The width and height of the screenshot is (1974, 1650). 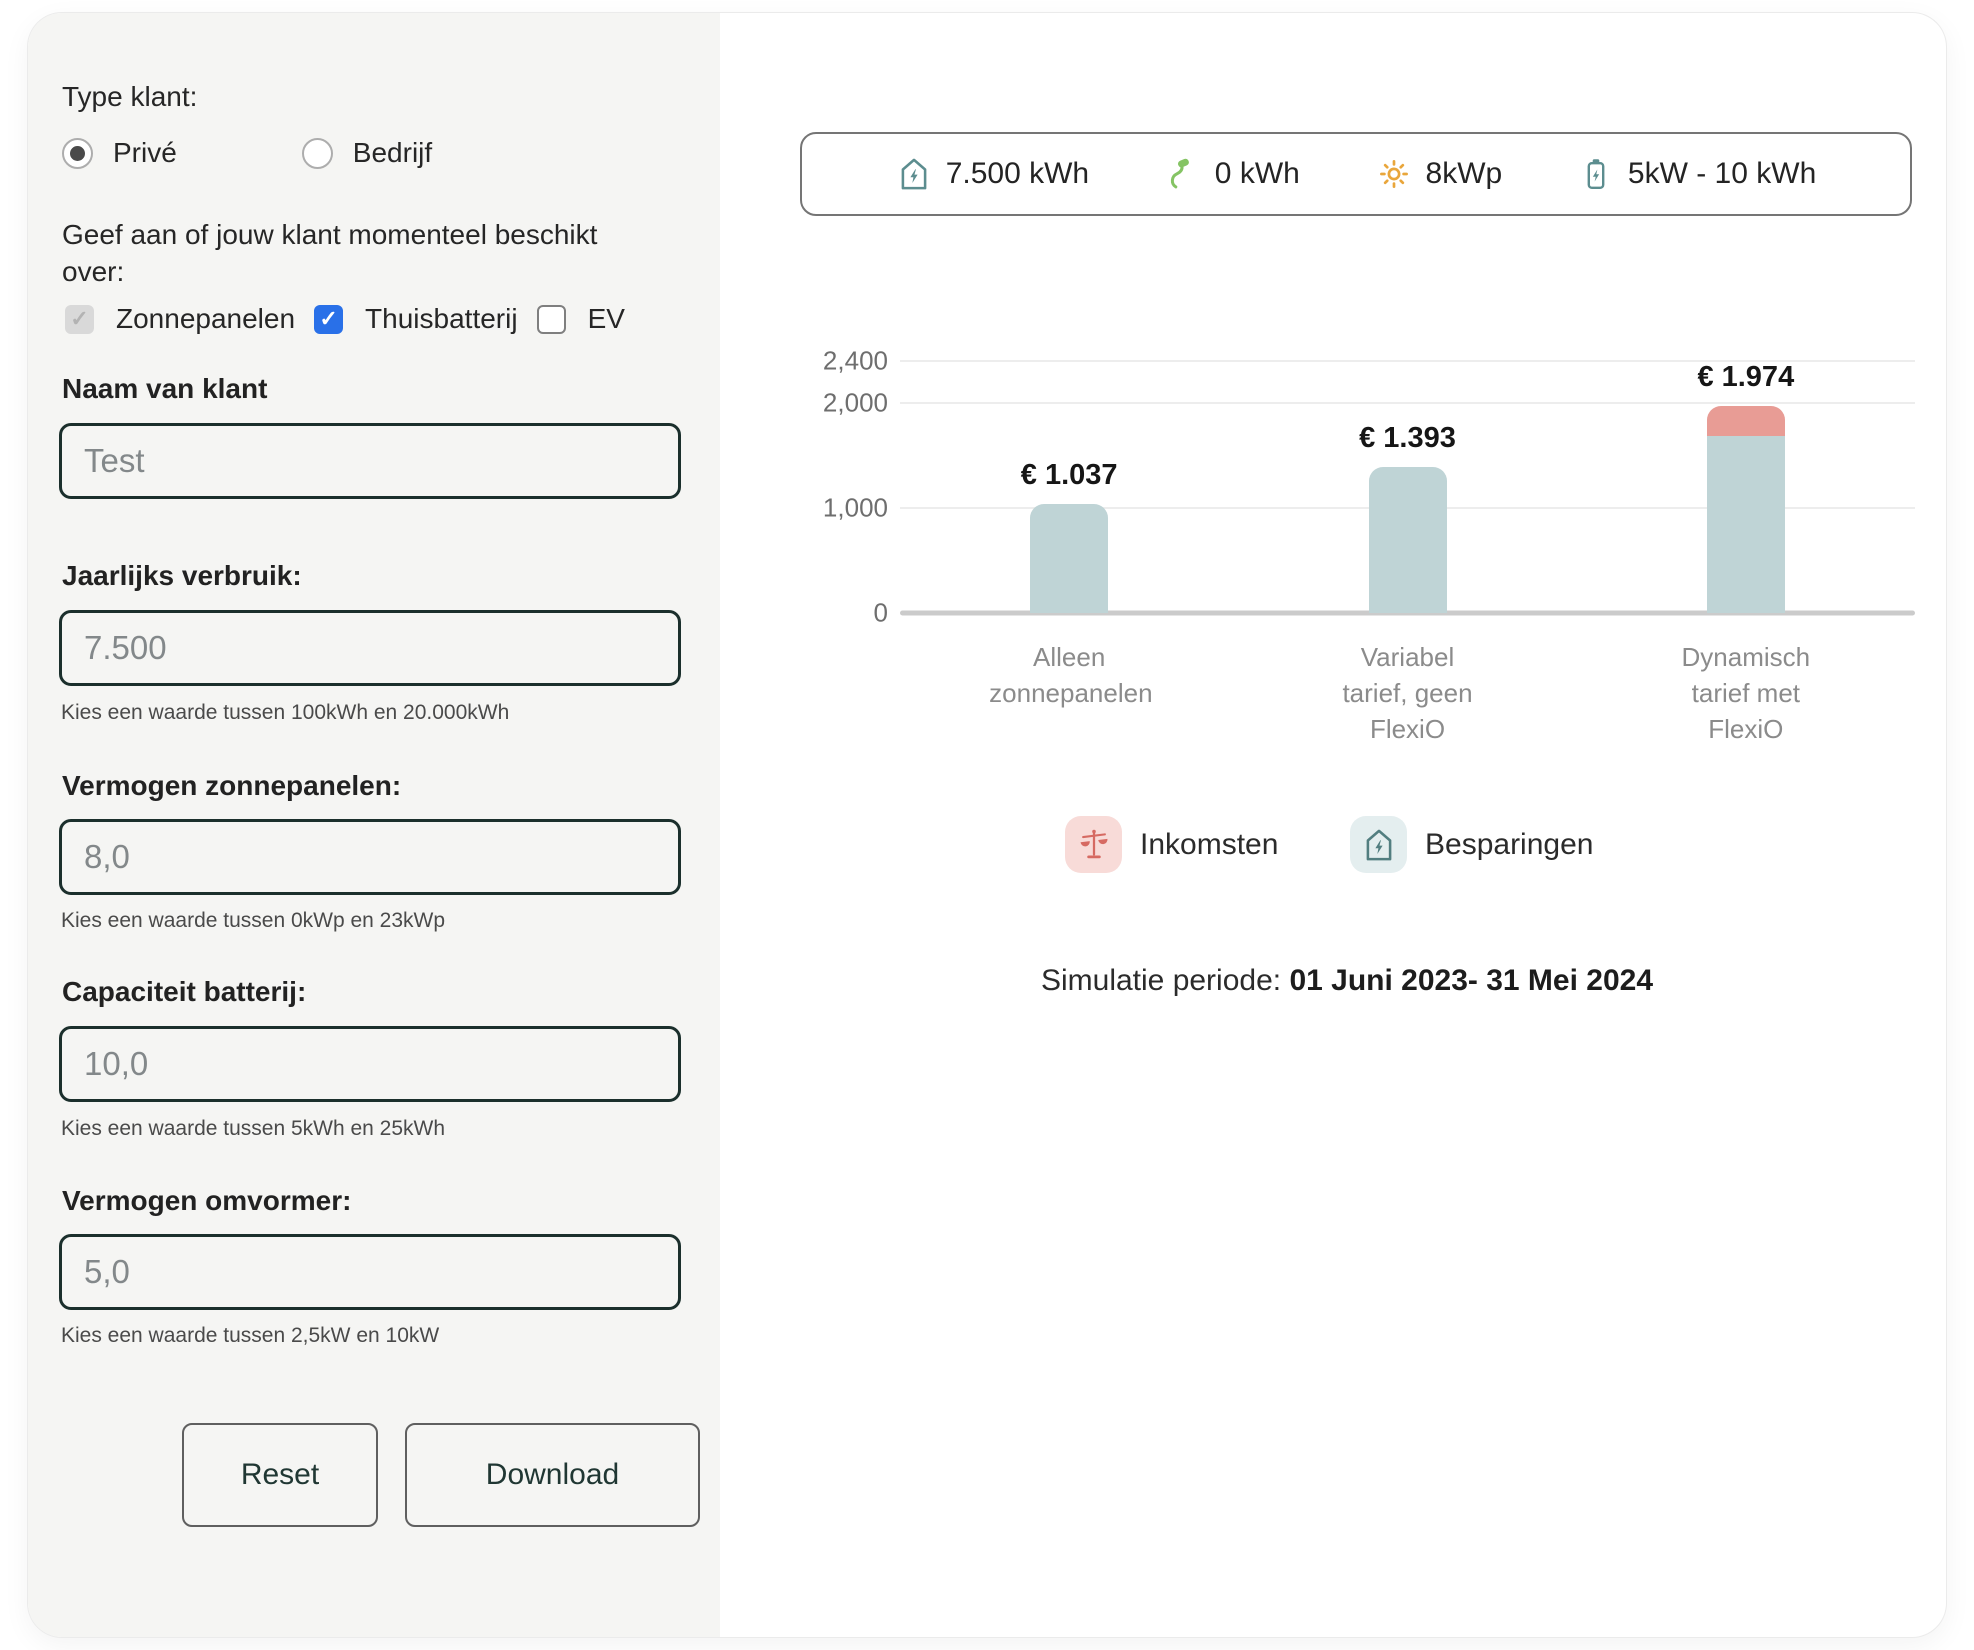 What do you see at coordinates (552, 1475) in the screenshot?
I see `download-button: Download` at bounding box center [552, 1475].